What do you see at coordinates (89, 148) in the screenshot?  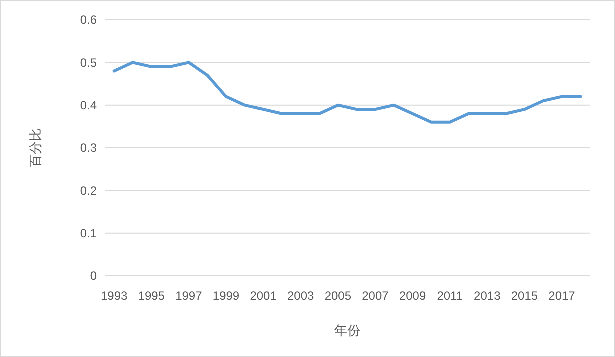 I see `y-tick-label: 0.3` at bounding box center [89, 148].